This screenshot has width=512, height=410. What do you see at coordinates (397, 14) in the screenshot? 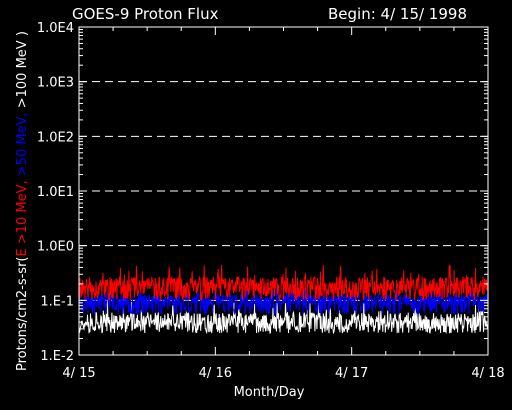
I see `begin-date-label: Begin: 4/ 15/ 1998` at bounding box center [397, 14].